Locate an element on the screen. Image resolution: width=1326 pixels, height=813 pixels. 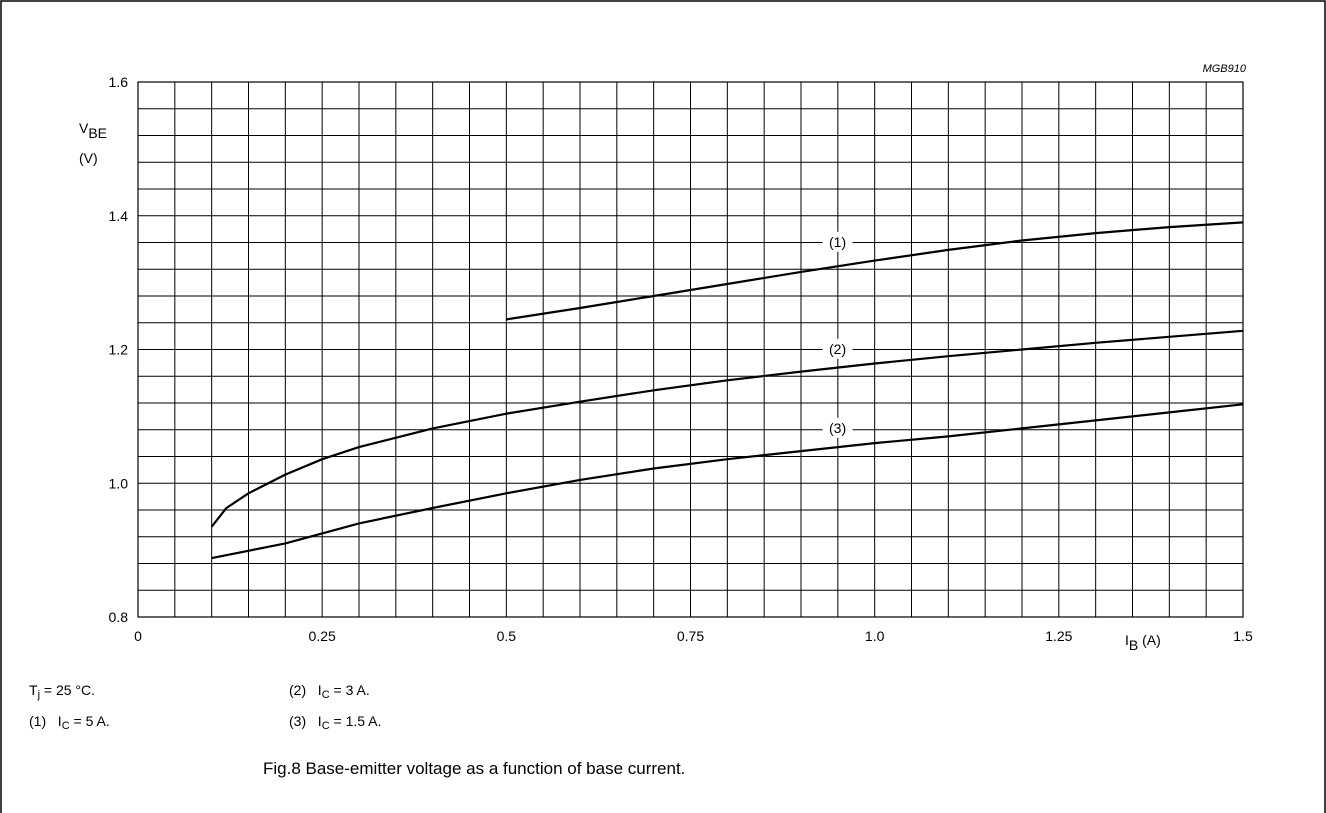
note-c1-text: = 5 A. is located at coordinates (89, 721).